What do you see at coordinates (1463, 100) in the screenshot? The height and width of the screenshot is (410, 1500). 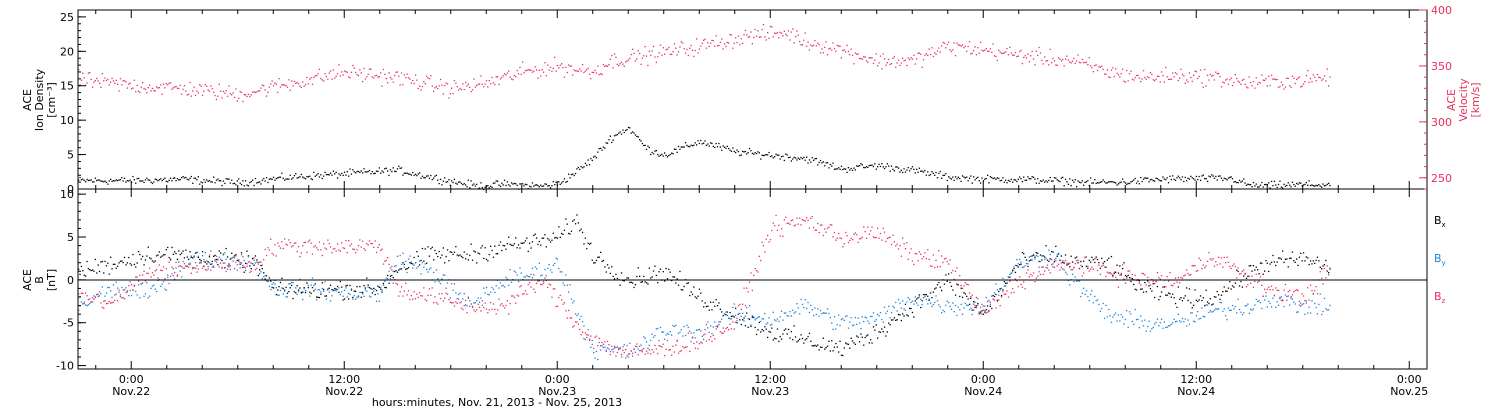 I see `top-right-axis-label: ACE Velocity [km/s]` at bounding box center [1463, 100].